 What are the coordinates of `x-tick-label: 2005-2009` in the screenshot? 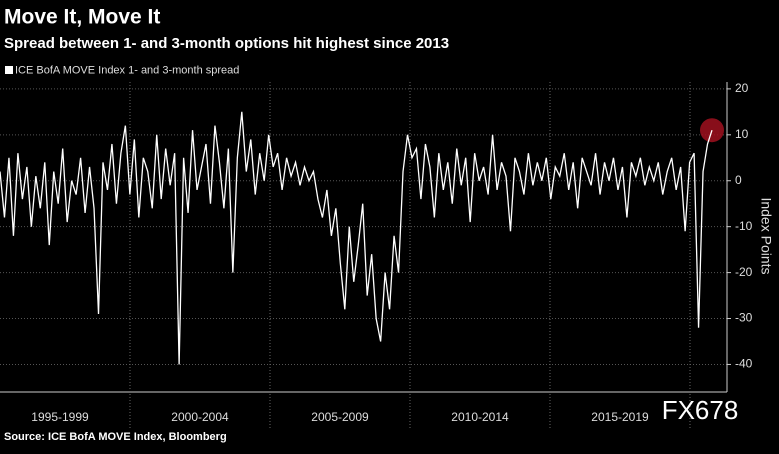 It's located at (340, 417).